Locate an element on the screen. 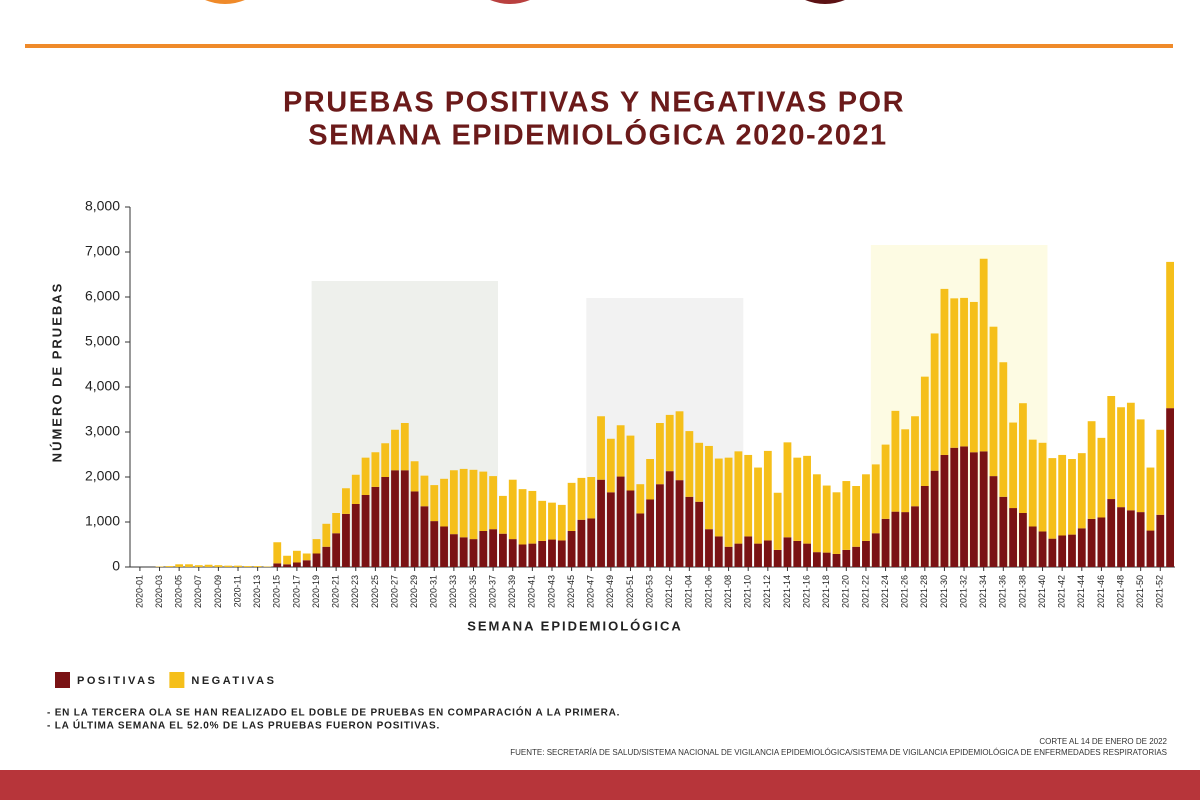 The height and width of the screenshot is (800, 1200). x-tick-label: 2021-08 is located at coordinates (728, 591).